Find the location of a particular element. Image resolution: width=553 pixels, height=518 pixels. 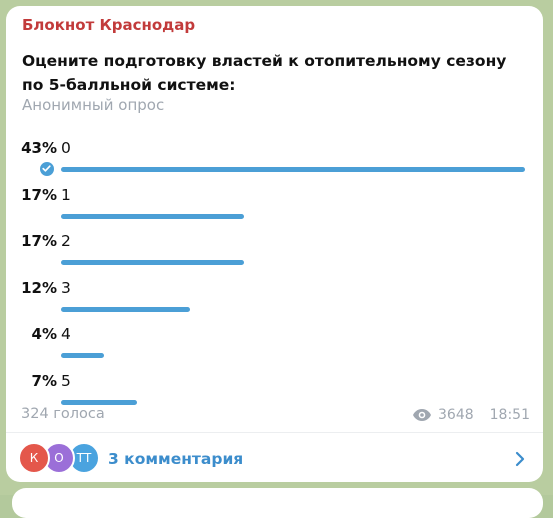

total-votes: 324 голоса is located at coordinates (63, 414).